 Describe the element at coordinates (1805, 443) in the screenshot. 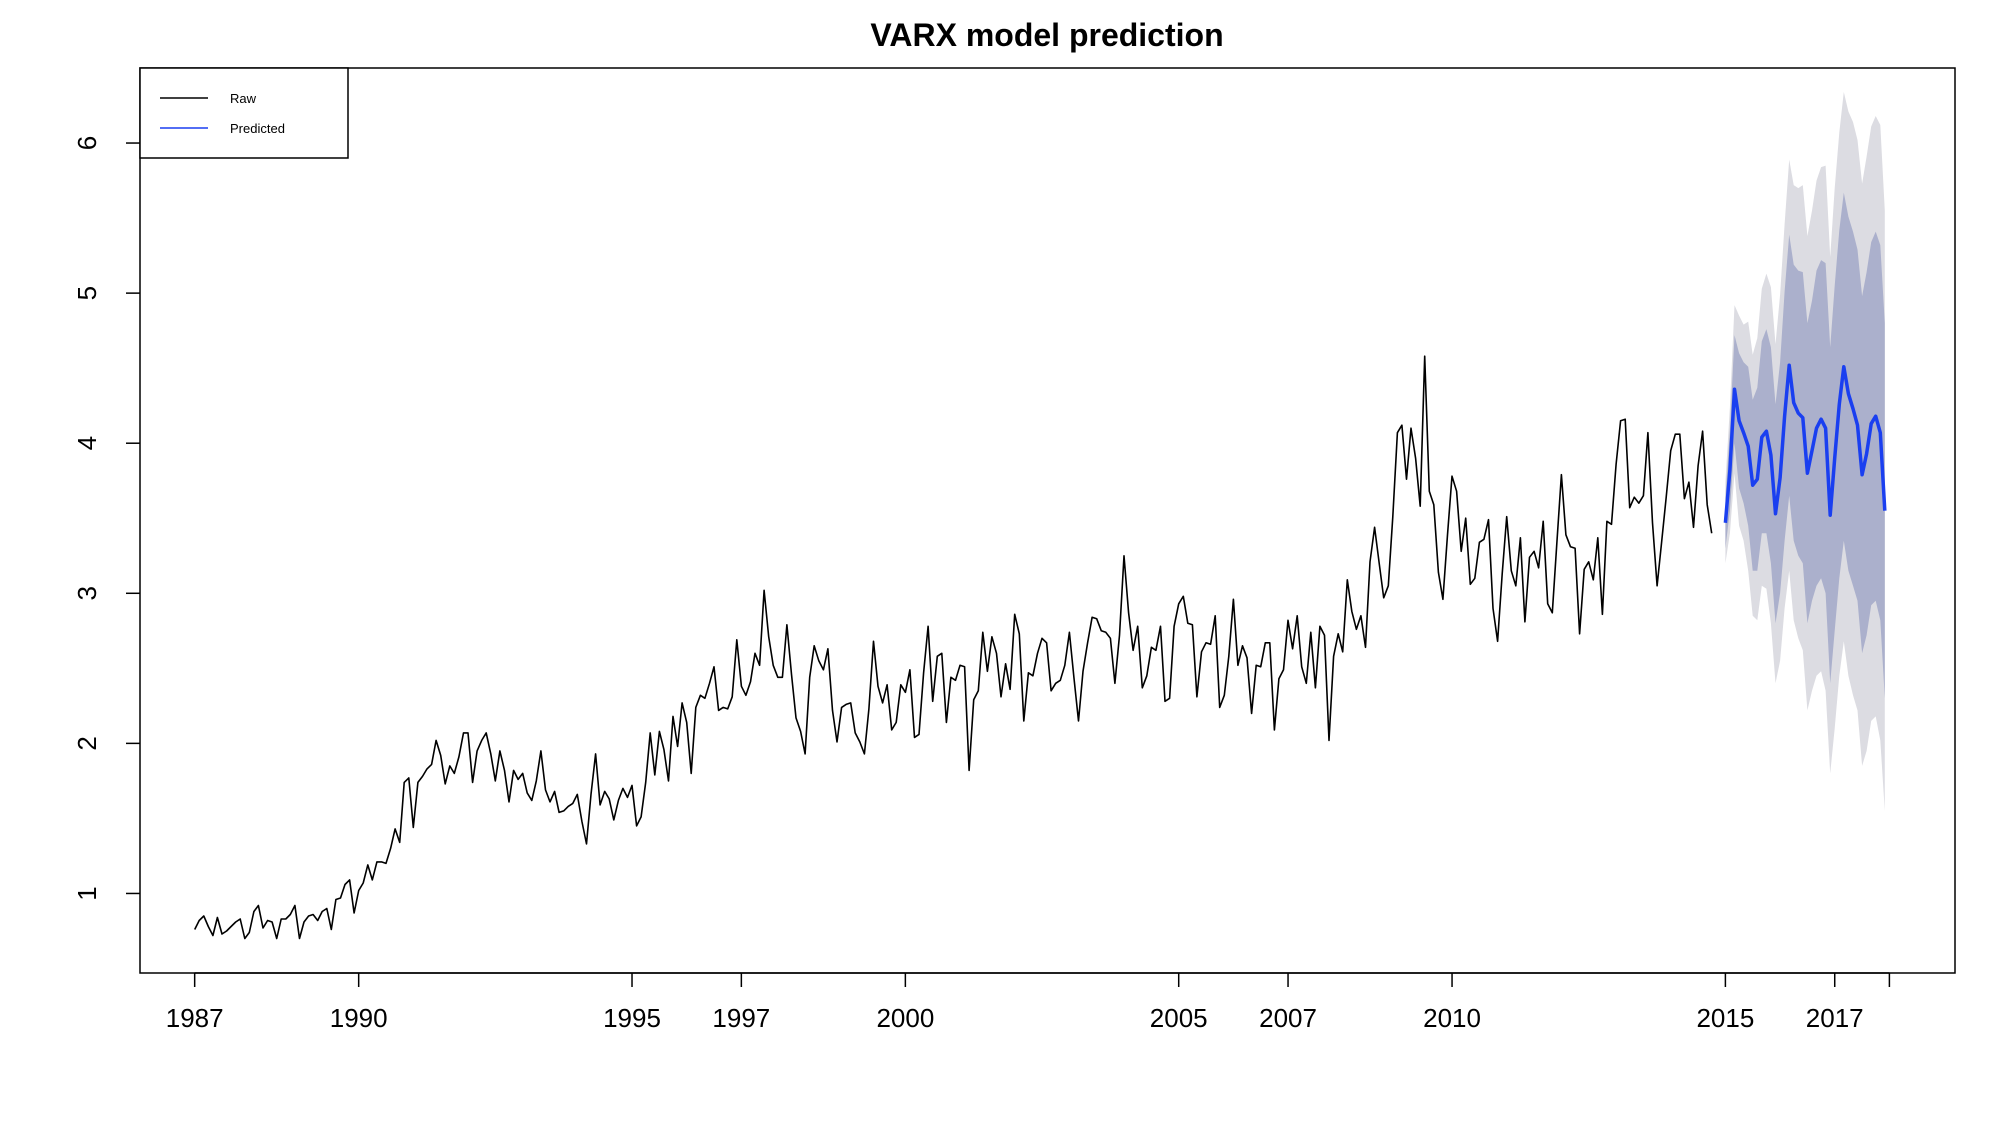

I see `predicted-series-line` at that location.